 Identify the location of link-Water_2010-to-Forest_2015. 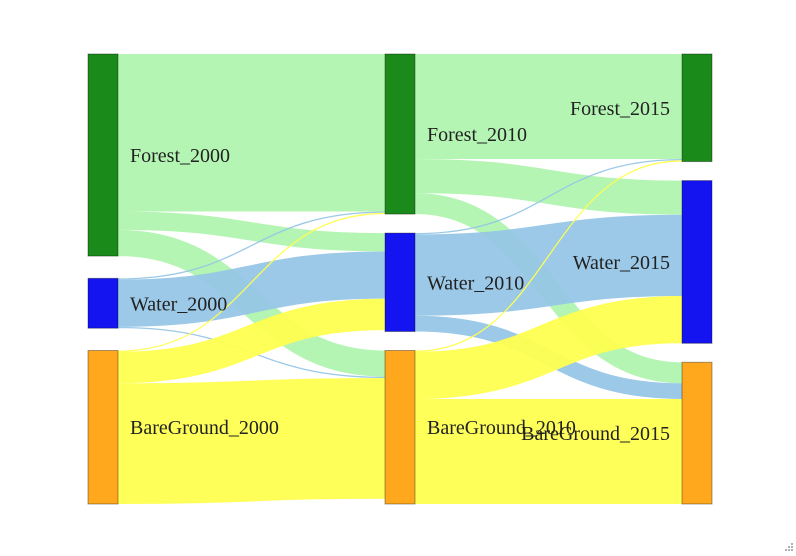
(548, 196).